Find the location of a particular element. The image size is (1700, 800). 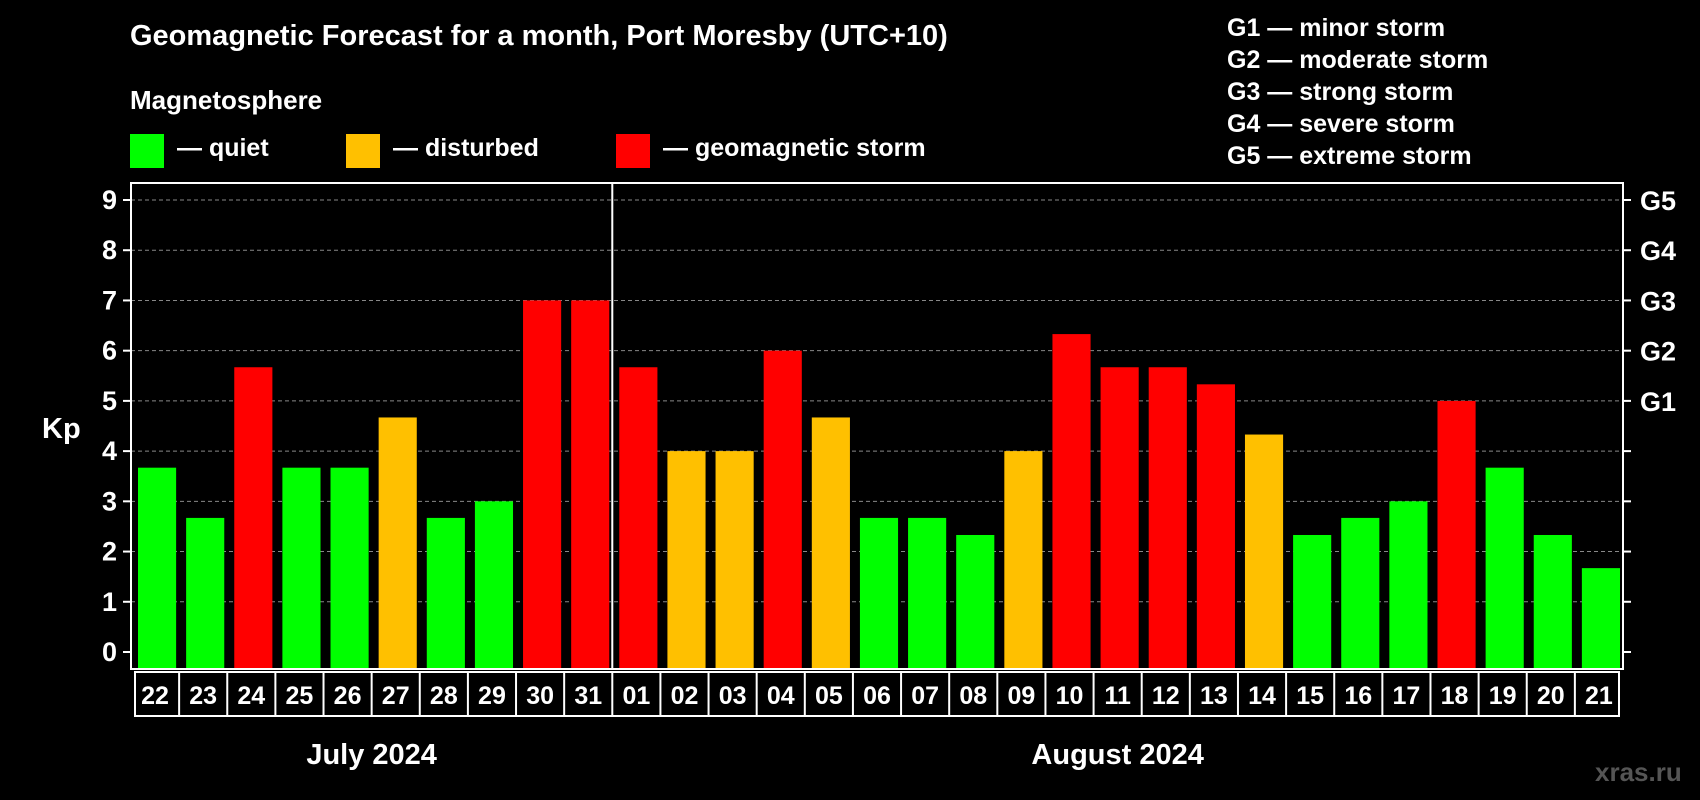

date-label-12: 12 is located at coordinates (1166, 696).